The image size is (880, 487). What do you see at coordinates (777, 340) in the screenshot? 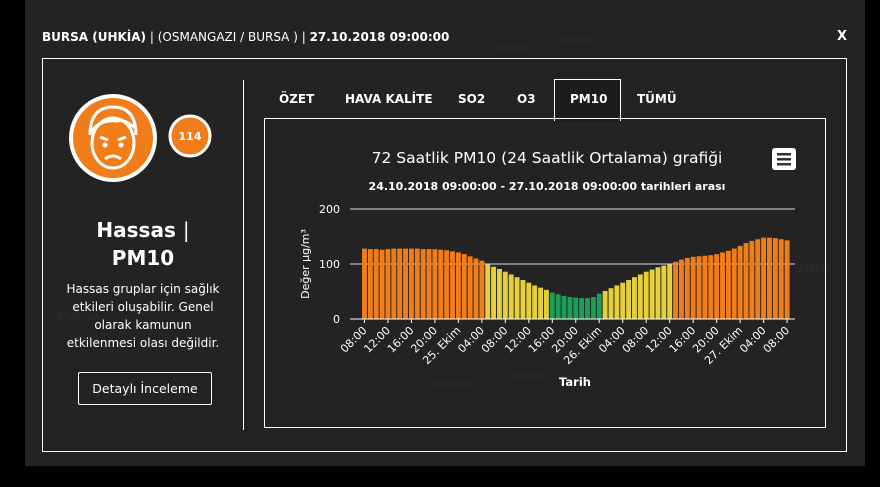
I see `x-tick-label: 08:00` at bounding box center [777, 340].